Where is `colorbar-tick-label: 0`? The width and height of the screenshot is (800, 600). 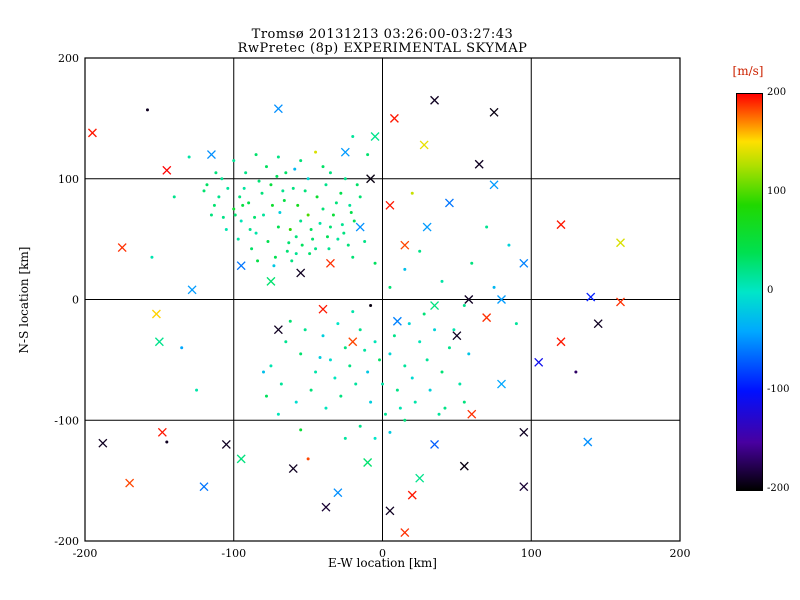
colorbar-tick-label: 0 is located at coordinates (770, 290).